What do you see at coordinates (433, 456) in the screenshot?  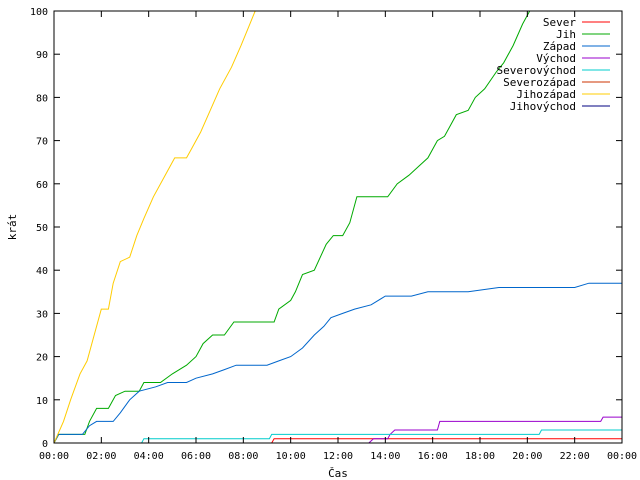 I see `x-tick-label: 16:00` at bounding box center [433, 456].